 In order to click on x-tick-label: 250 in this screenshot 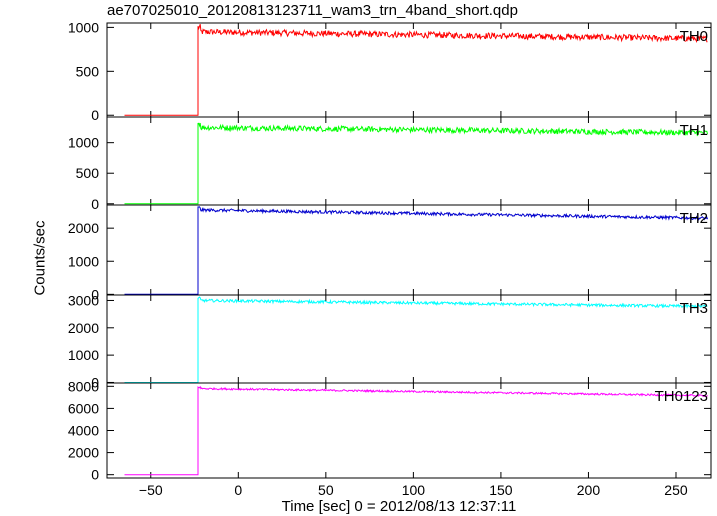, I will do `click(676, 490)`.